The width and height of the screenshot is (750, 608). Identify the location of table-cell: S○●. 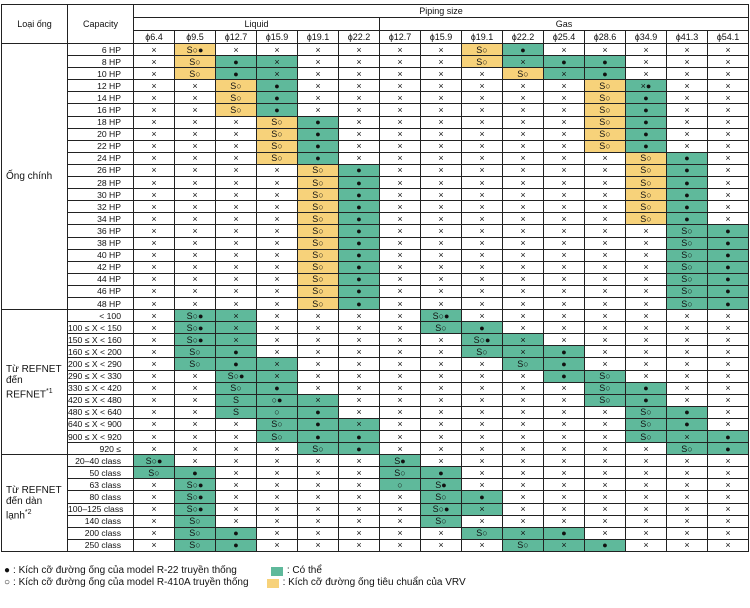
(195, 49).